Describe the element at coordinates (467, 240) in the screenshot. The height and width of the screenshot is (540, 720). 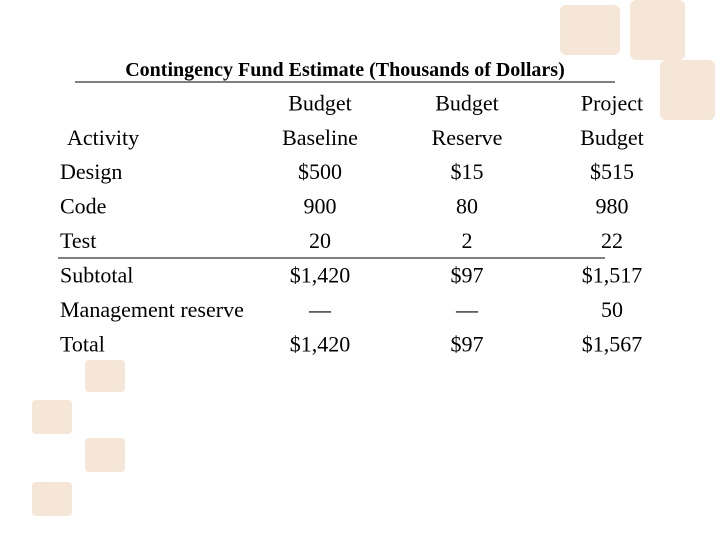
I see `cell: 2` at that location.